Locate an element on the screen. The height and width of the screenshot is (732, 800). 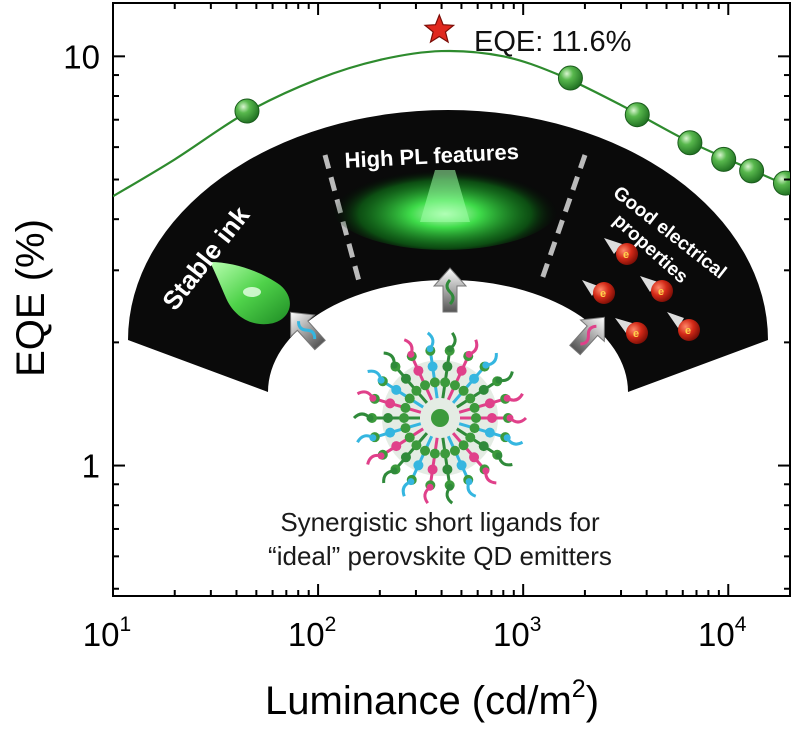
arrow-to-electrical is located at coordinates (587, 336).